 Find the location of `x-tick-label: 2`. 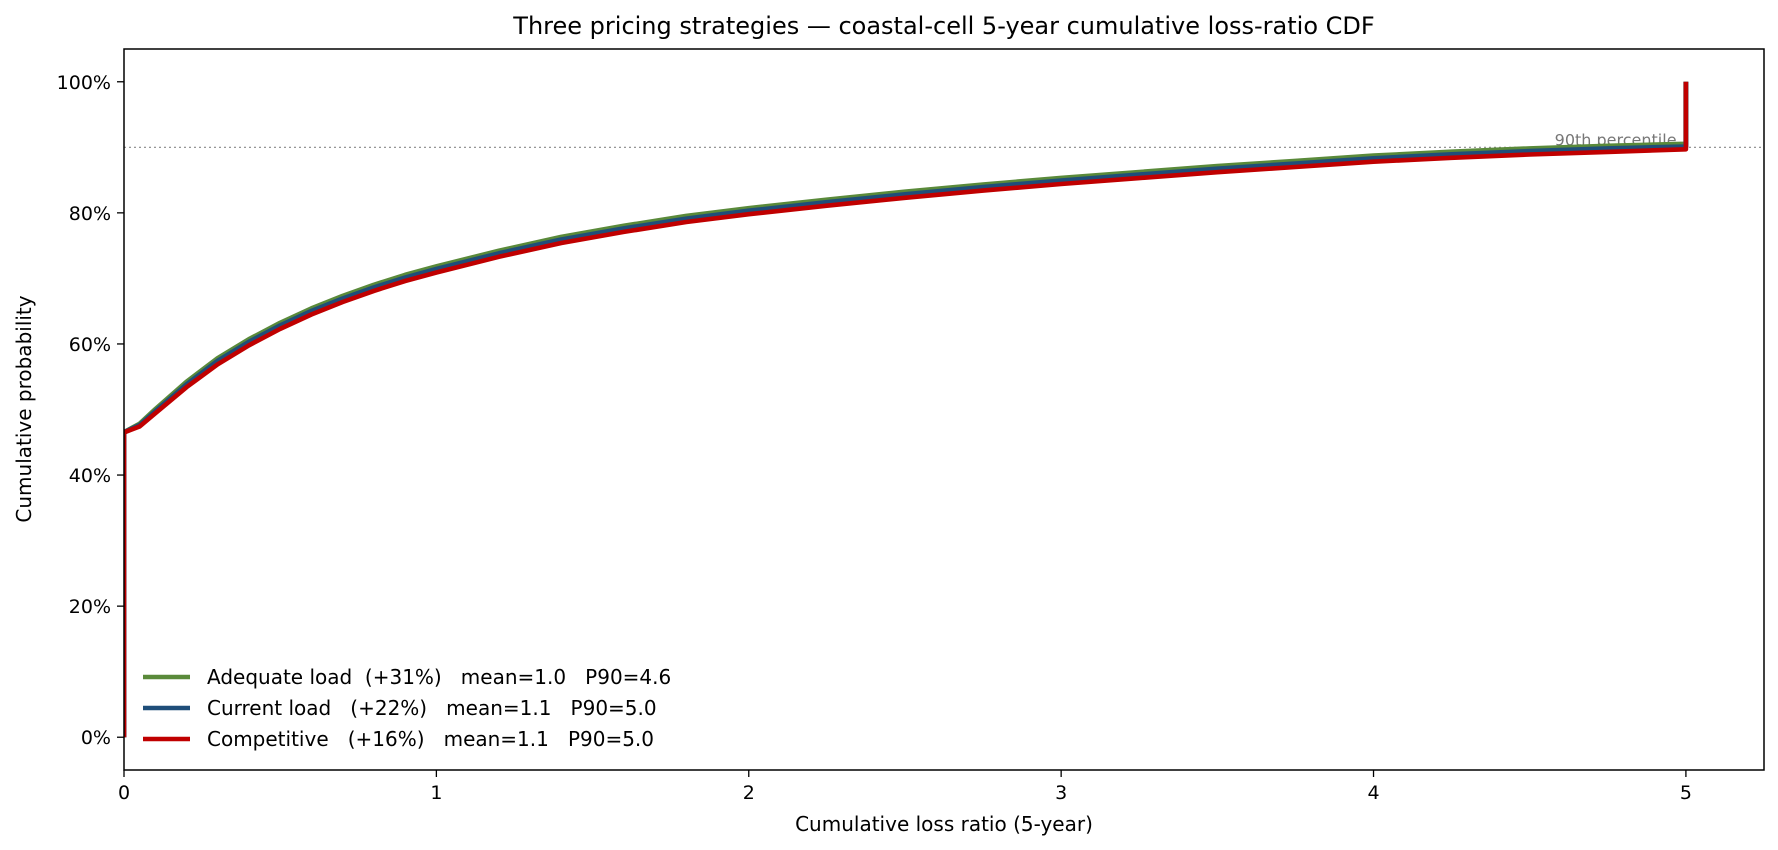

x-tick-label: 2 is located at coordinates (749, 793).